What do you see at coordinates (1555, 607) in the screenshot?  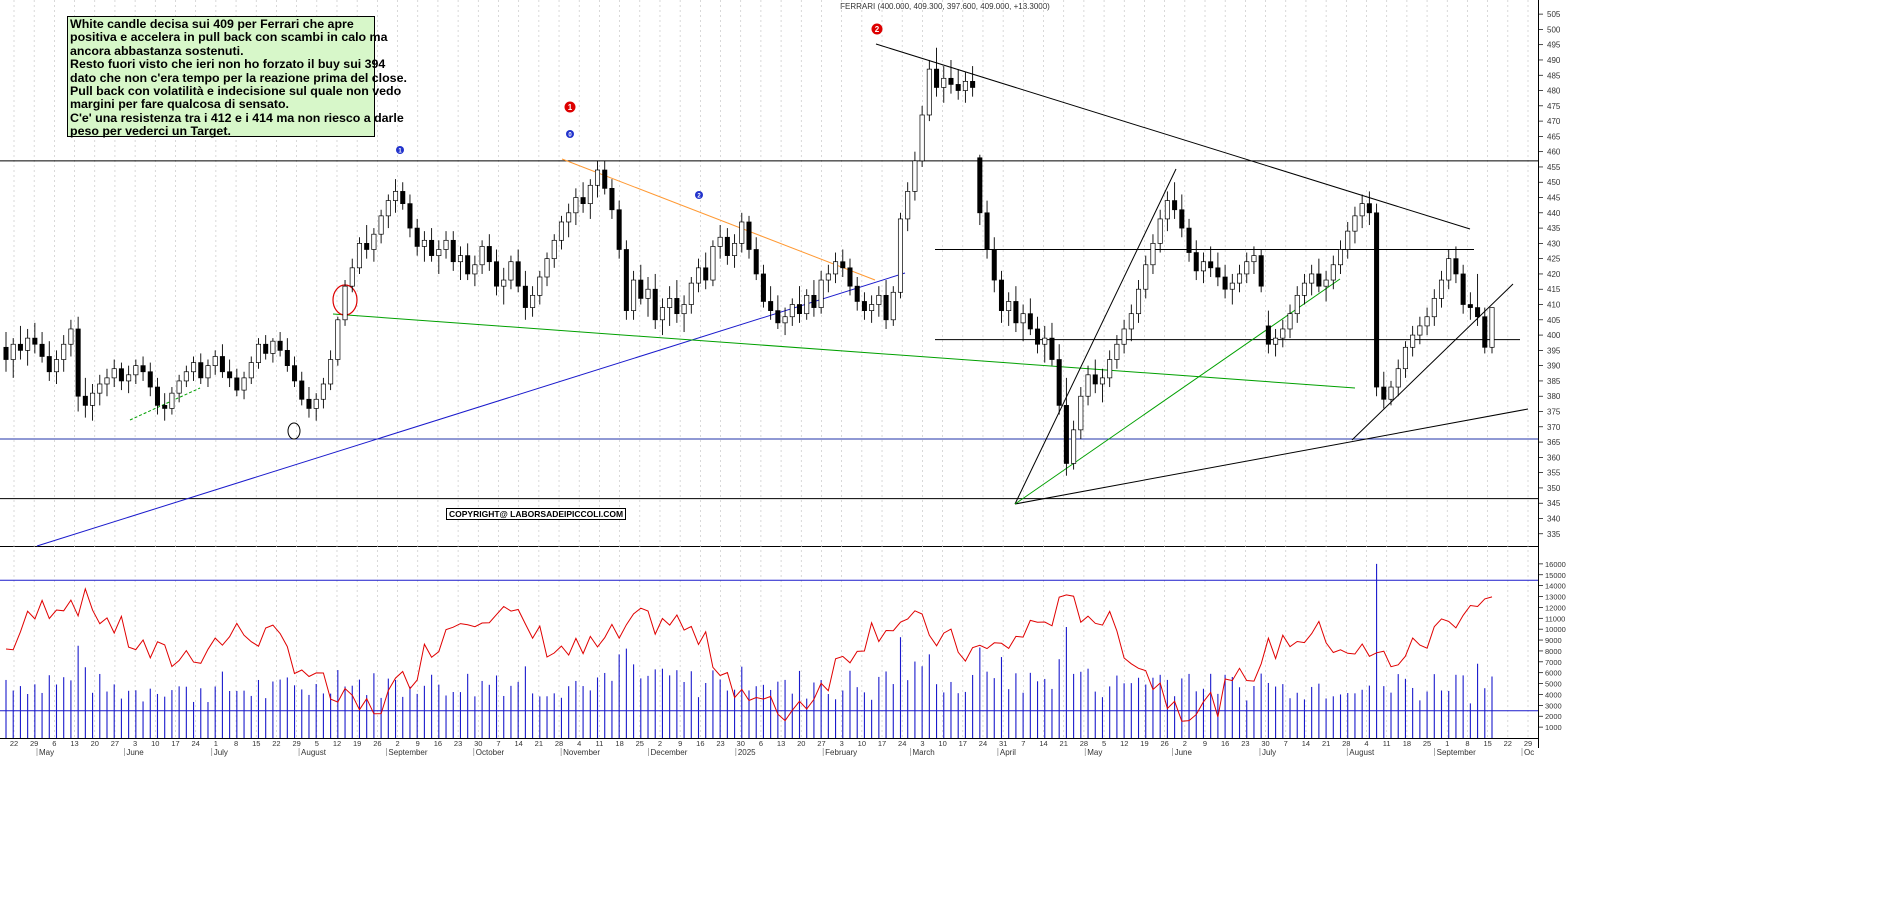 I see `volume-tick-label: 12000` at bounding box center [1555, 607].